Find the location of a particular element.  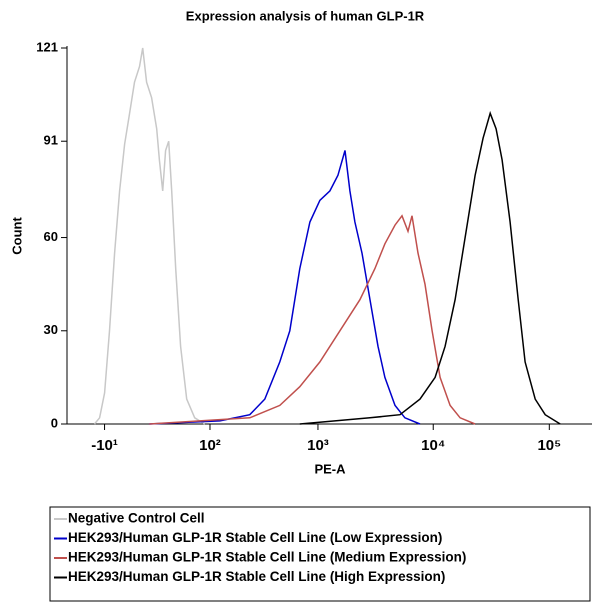

x-tick-label: 10³ is located at coordinates (318, 445).